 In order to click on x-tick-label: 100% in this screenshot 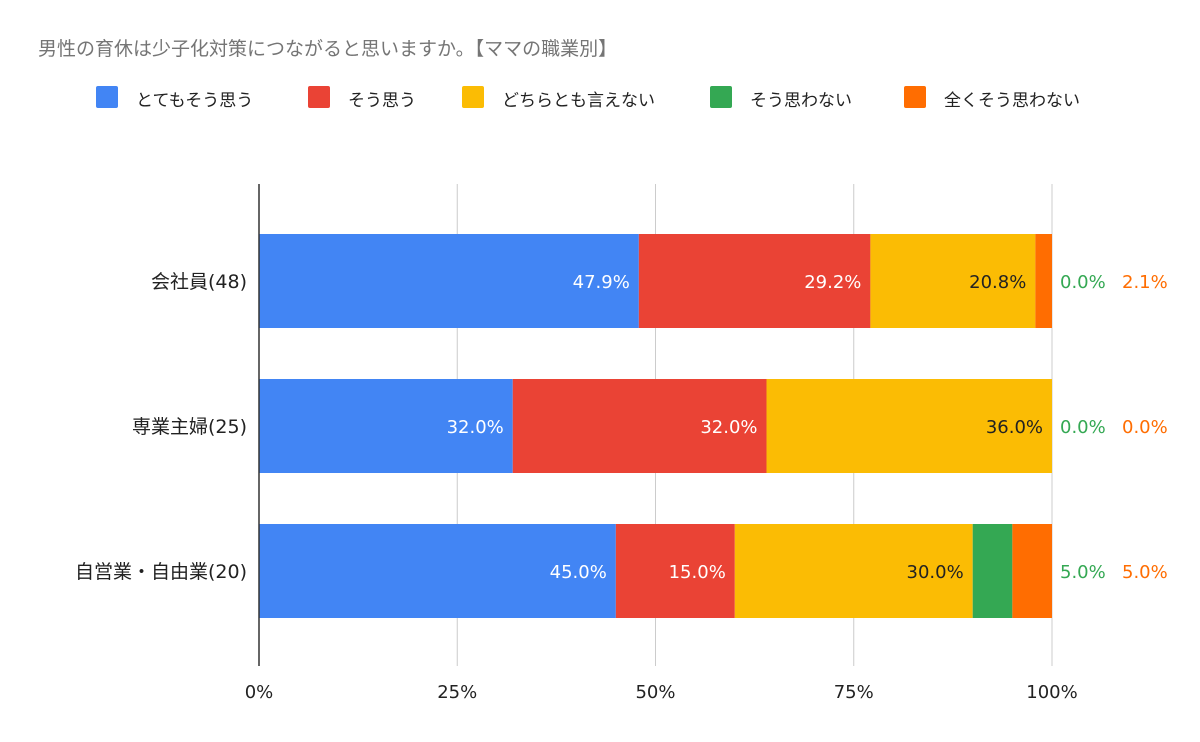, I will do `click(1051, 692)`.